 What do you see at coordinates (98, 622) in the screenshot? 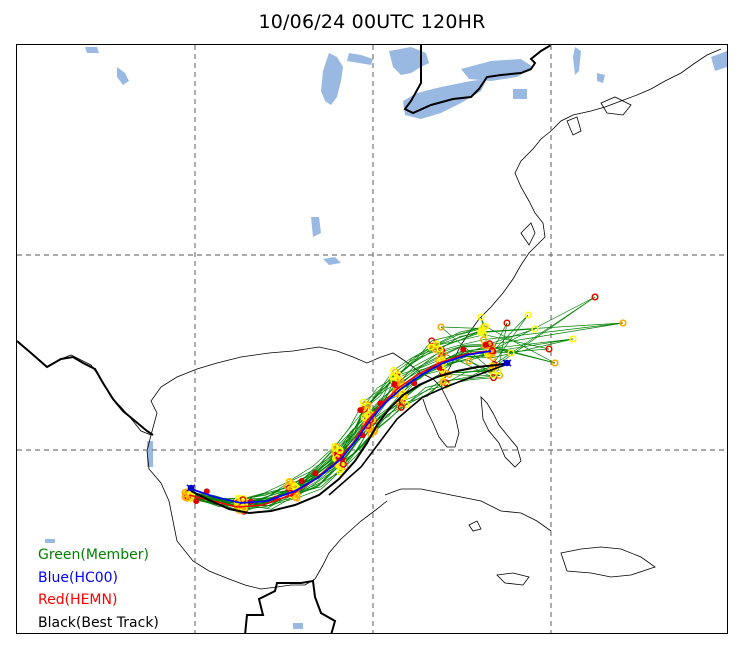
I see `legend-best-track: Black(Best Track)` at bounding box center [98, 622].